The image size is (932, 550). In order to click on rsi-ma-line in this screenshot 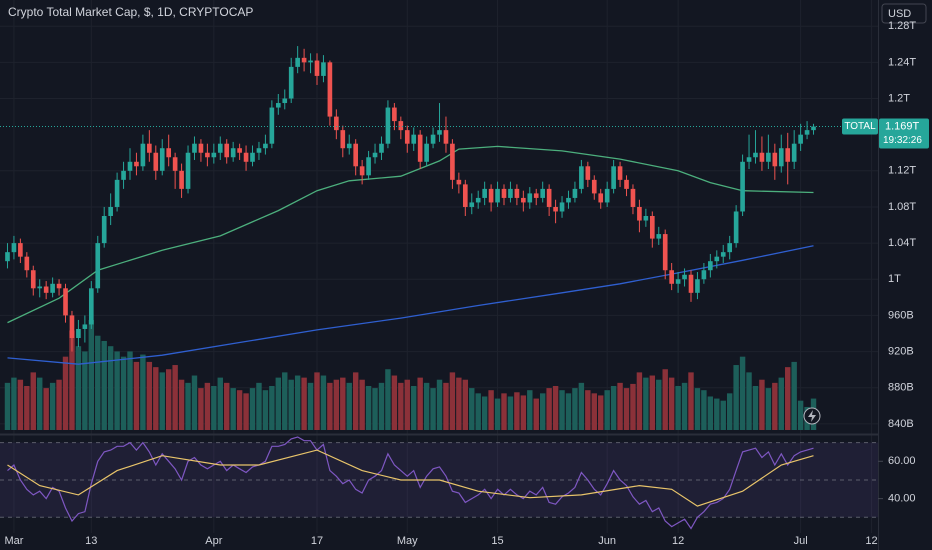, I will do `click(410, 478)`.